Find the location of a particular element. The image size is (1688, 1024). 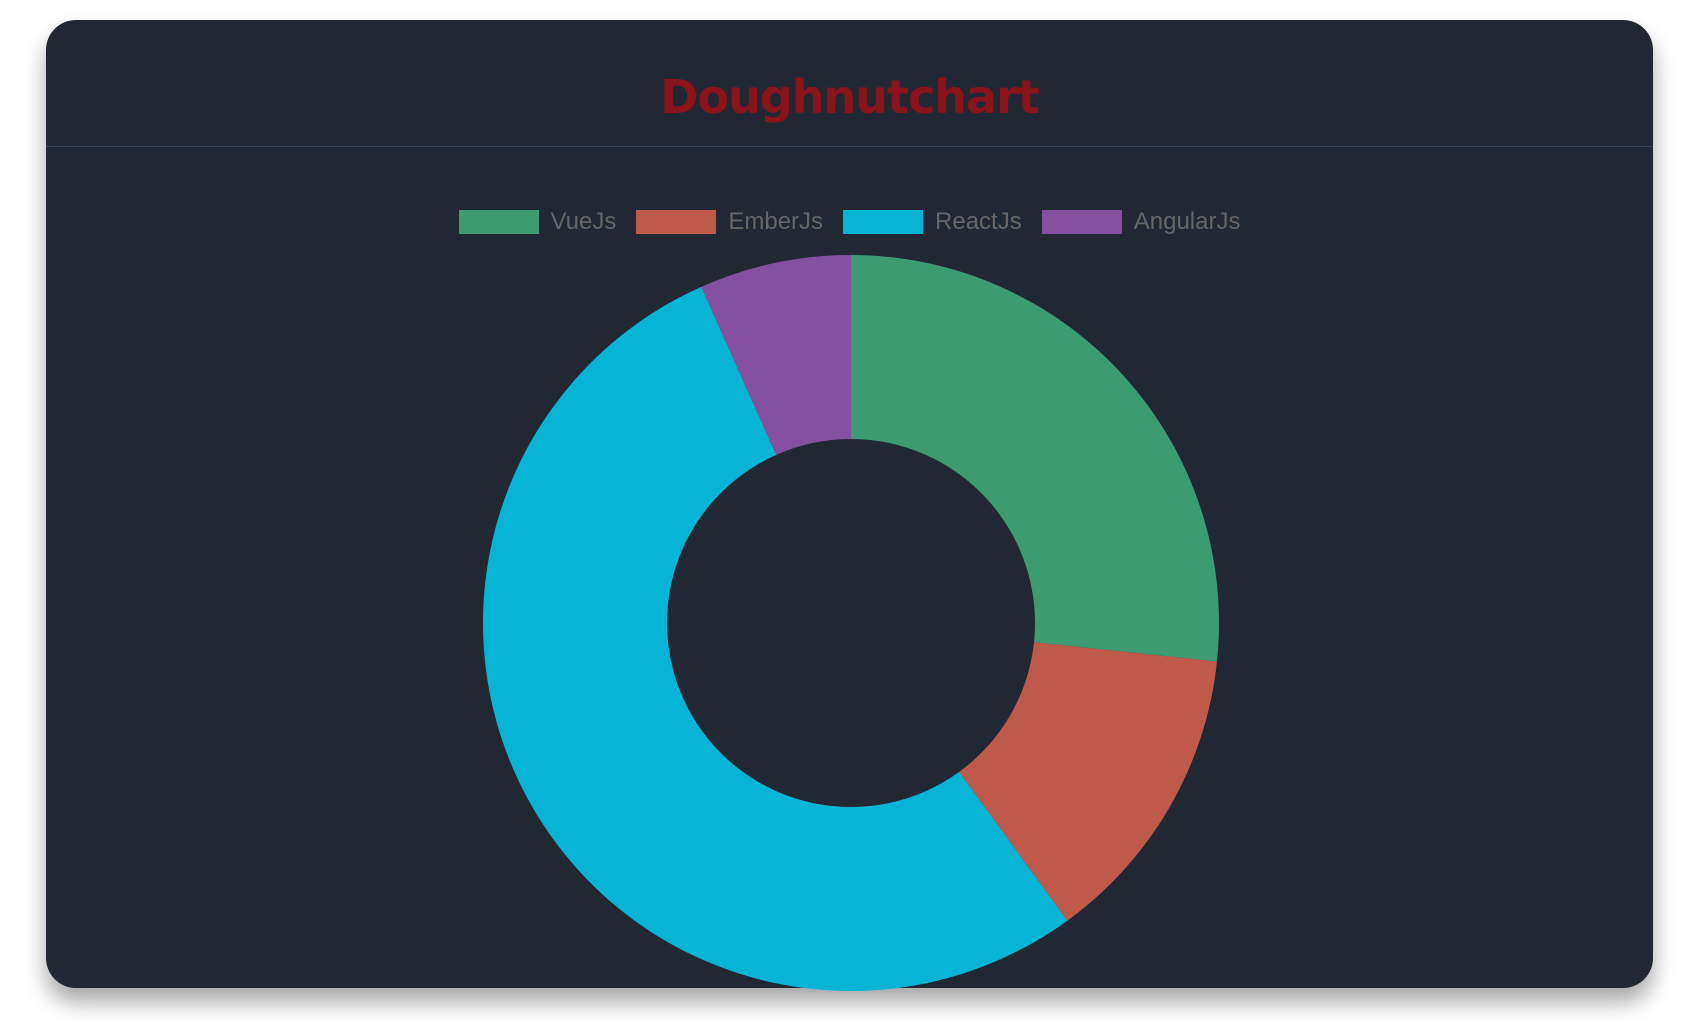

legend-label: ReactJs is located at coordinates (978, 221).